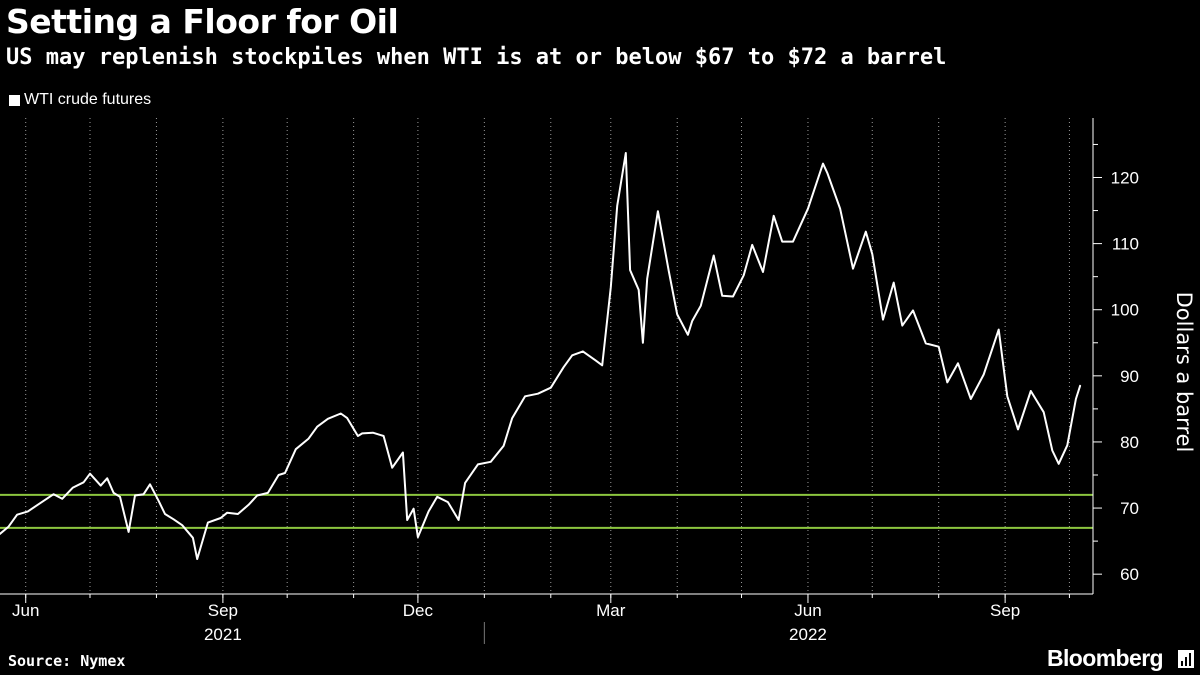  What do you see at coordinates (546, 618) in the screenshot?
I see `x-axis: Jun Sep Dec Mar Jun Sep 2021 2022` at bounding box center [546, 618].